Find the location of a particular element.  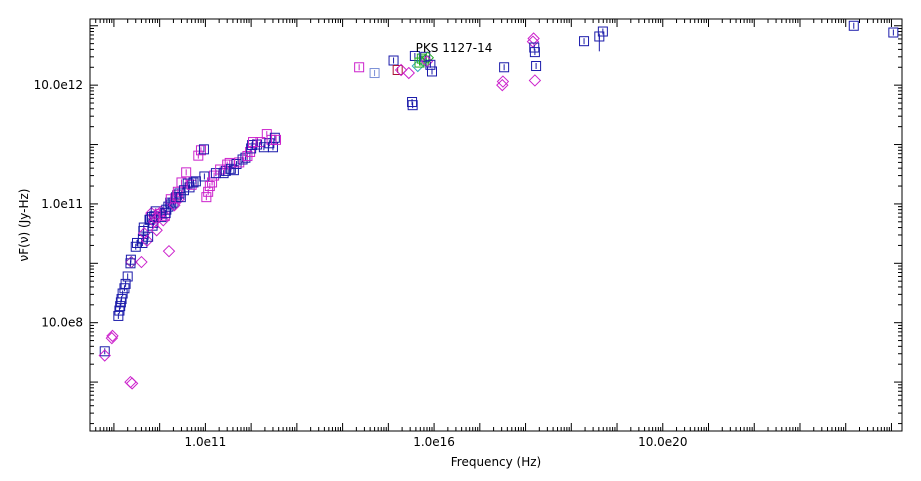

y-tick-label: 1.0e11 is located at coordinates (62, 204).